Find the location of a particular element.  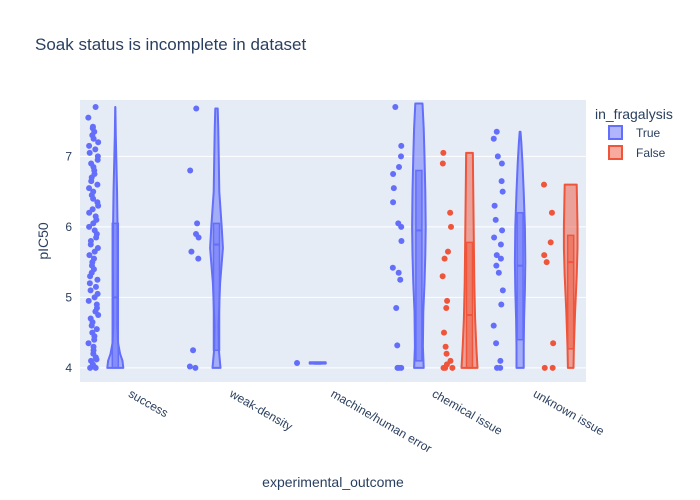

y-tick-labels: 4 5 6 7 is located at coordinates (68, 262).